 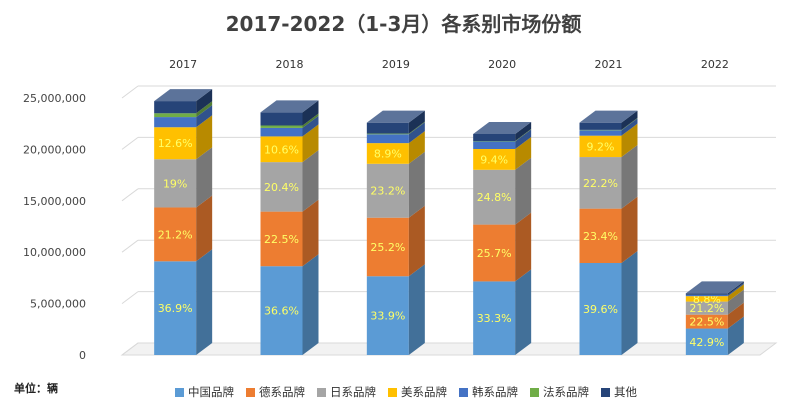 What do you see at coordinates (502, 64) in the screenshot?
I see `x-tick-label: 2020` at bounding box center [502, 64].